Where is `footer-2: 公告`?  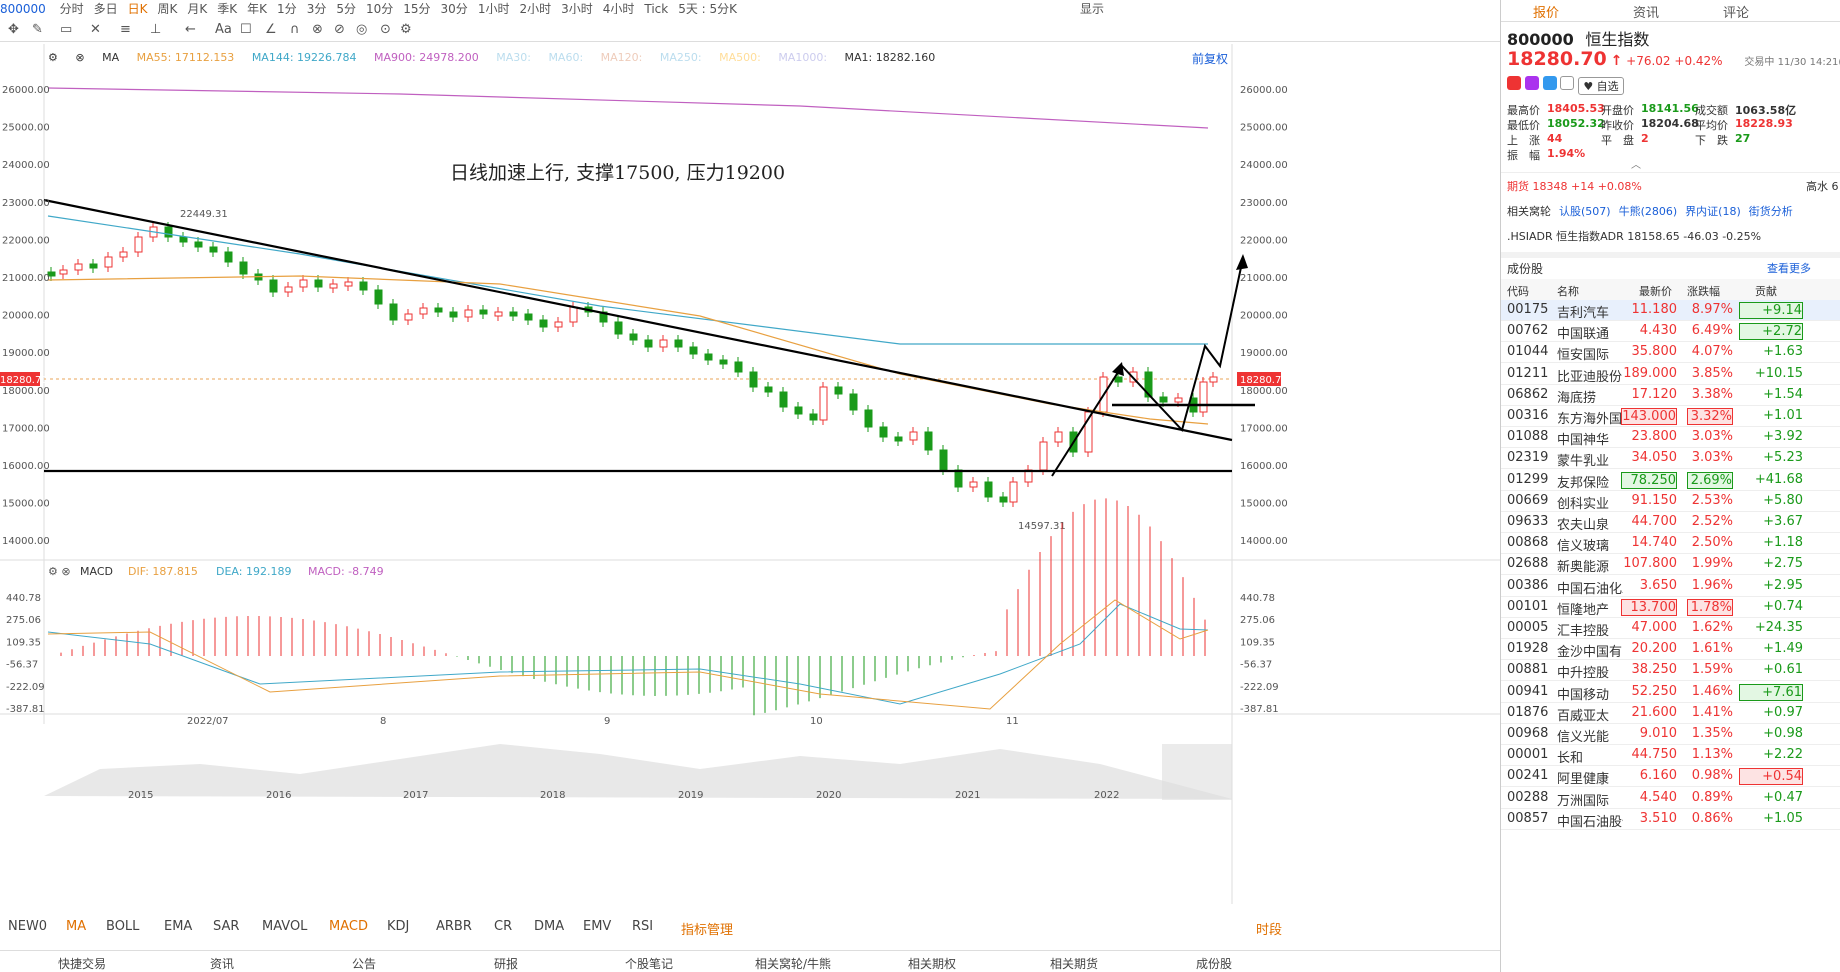 footer-2: 公告 is located at coordinates (364, 964).